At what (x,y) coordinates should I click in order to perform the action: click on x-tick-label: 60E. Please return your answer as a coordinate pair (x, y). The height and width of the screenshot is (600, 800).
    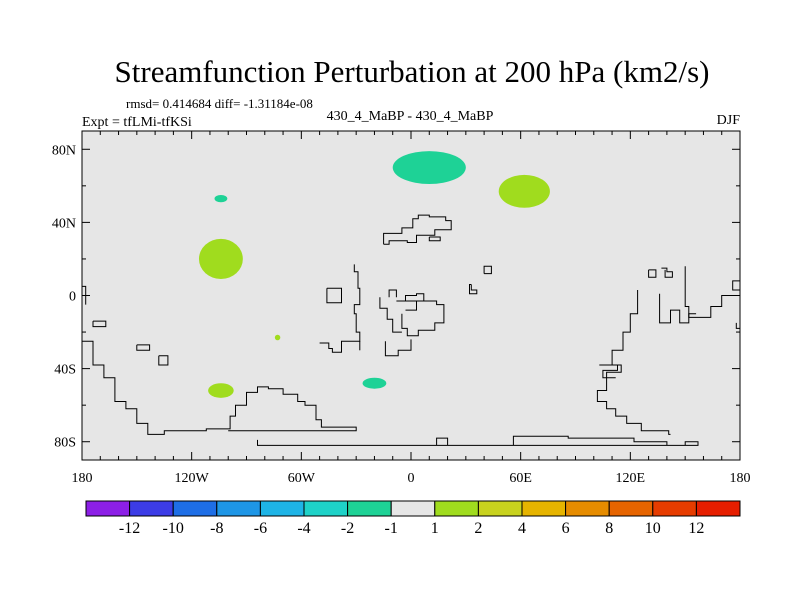
    Looking at the image, I should click on (520, 478).